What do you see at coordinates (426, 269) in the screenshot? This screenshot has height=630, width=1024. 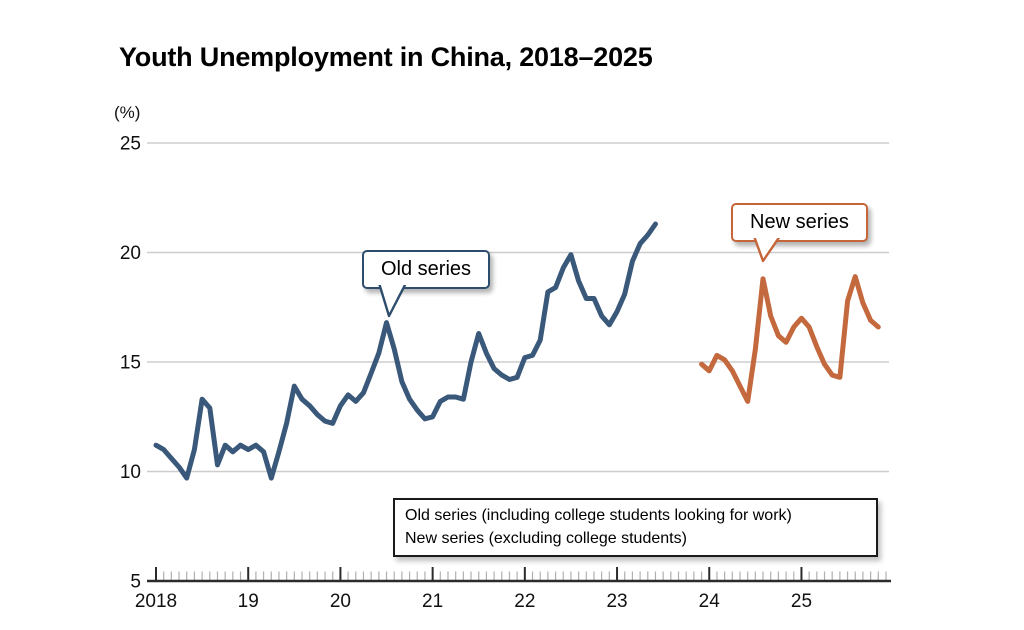 I see `old-series-callout-label: Old series` at bounding box center [426, 269].